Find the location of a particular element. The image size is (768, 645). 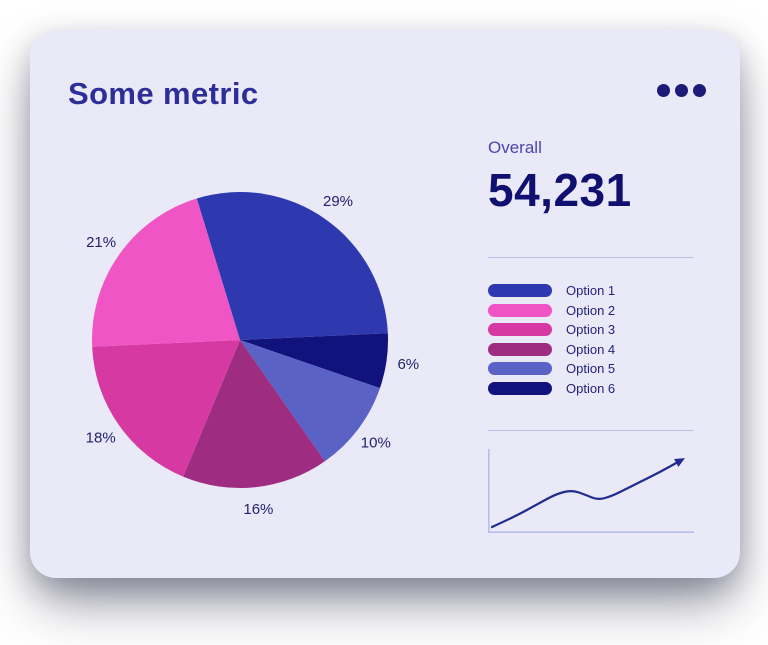

legend-label: Option 1 is located at coordinates (591, 291).